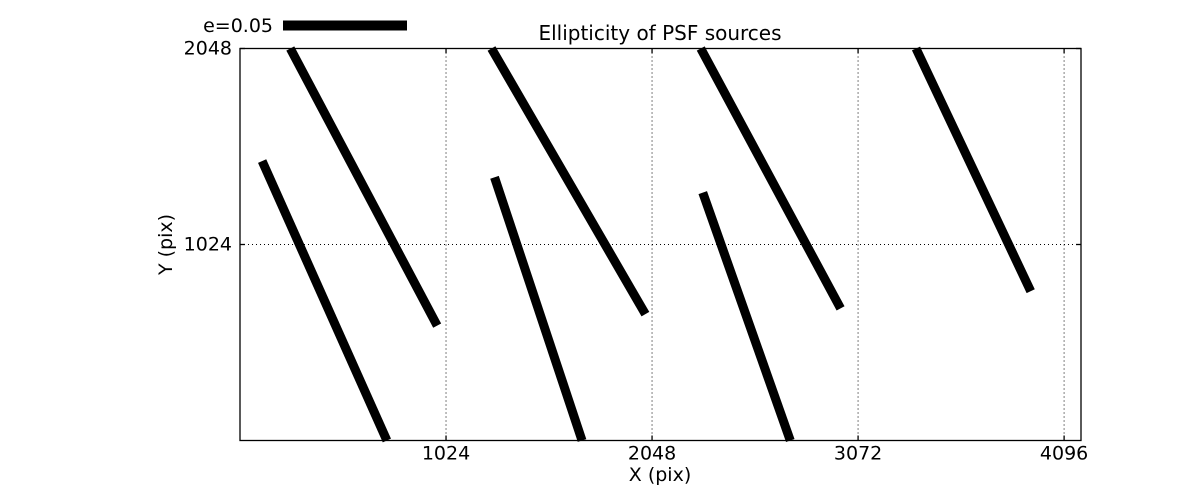 The width and height of the screenshot is (1200, 490). Describe the element at coordinates (208, 245) in the screenshot. I see `y-tick-label: 1024` at that location.